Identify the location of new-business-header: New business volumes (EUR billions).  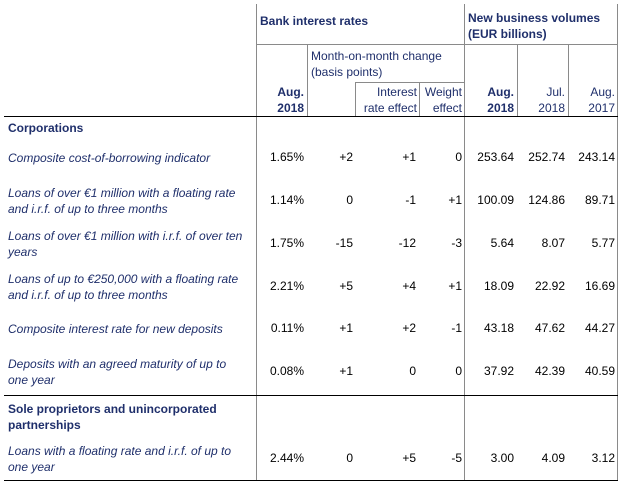
(534, 26).